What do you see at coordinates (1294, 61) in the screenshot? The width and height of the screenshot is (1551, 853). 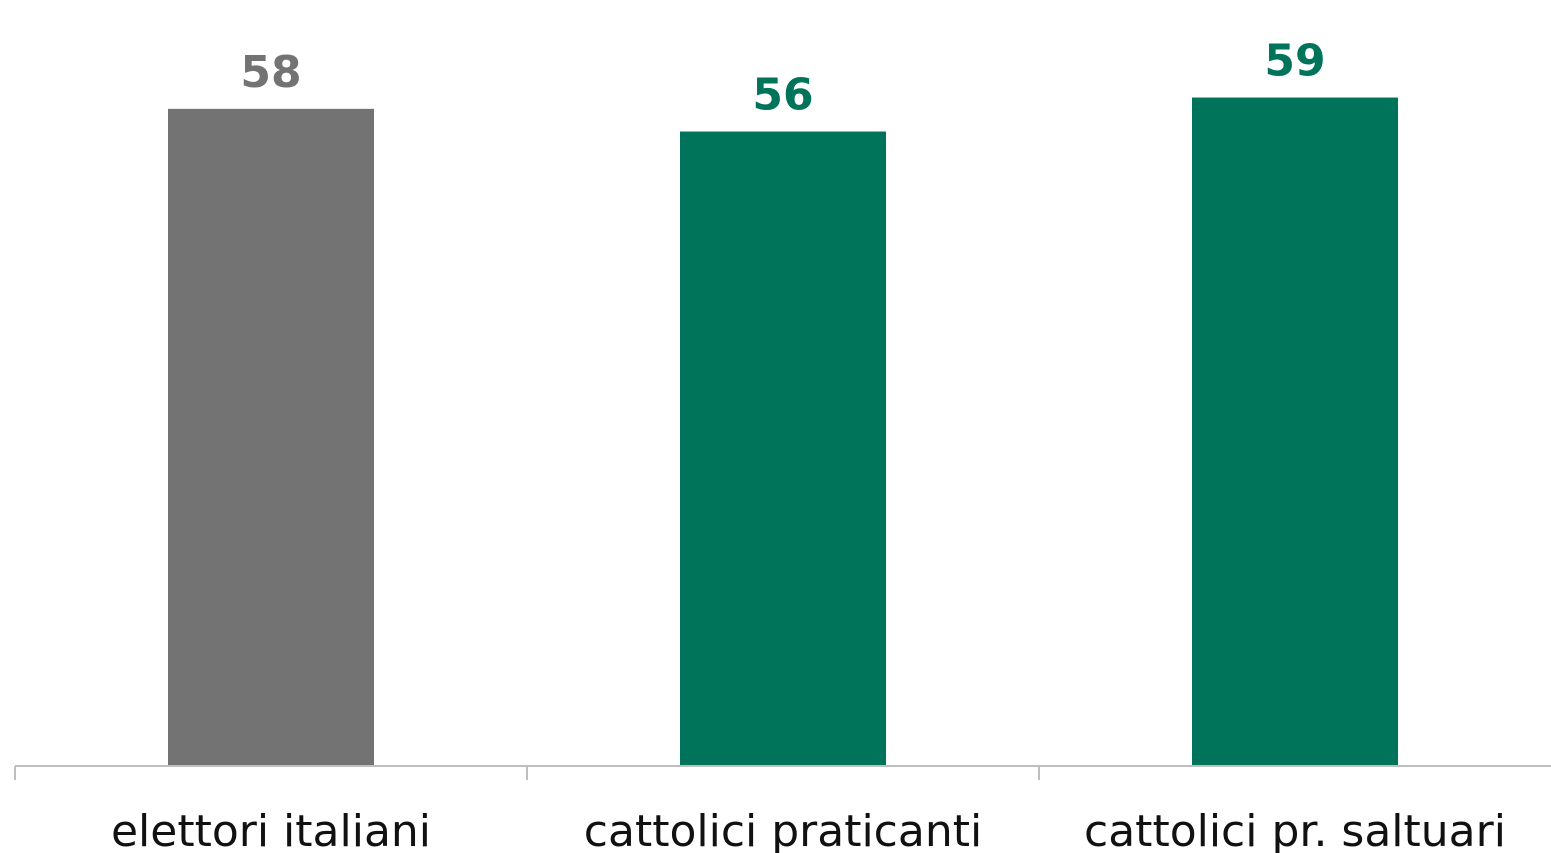 I see `bar-value-label: 59` at bounding box center [1294, 61].